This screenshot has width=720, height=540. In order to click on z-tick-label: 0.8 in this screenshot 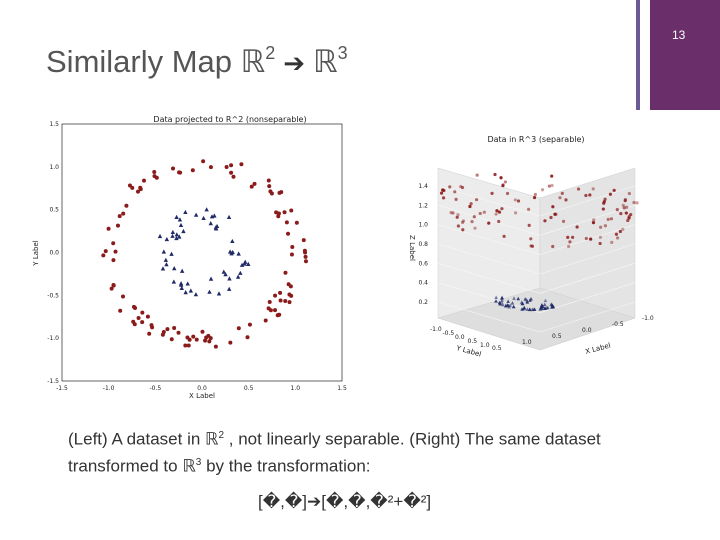, I will do `click(423, 244)`.